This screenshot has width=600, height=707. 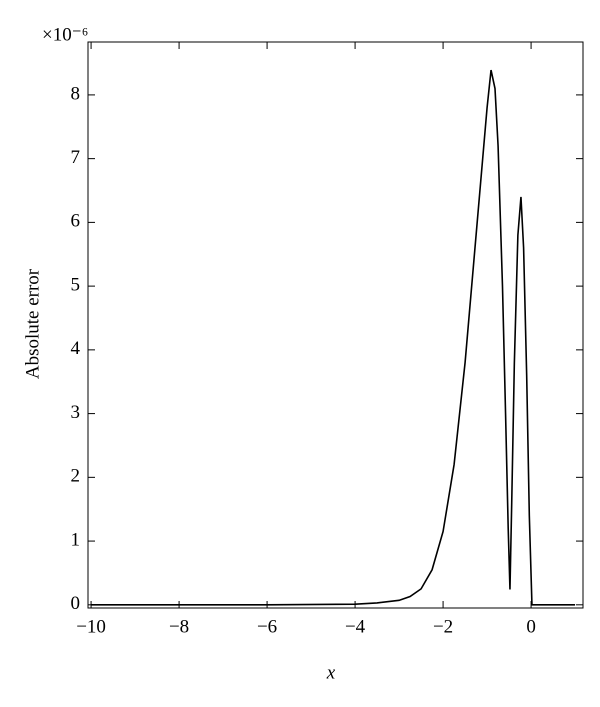 What do you see at coordinates (76, 348) in the screenshot?
I see `y-tick-label: 4` at bounding box center [76, 348].